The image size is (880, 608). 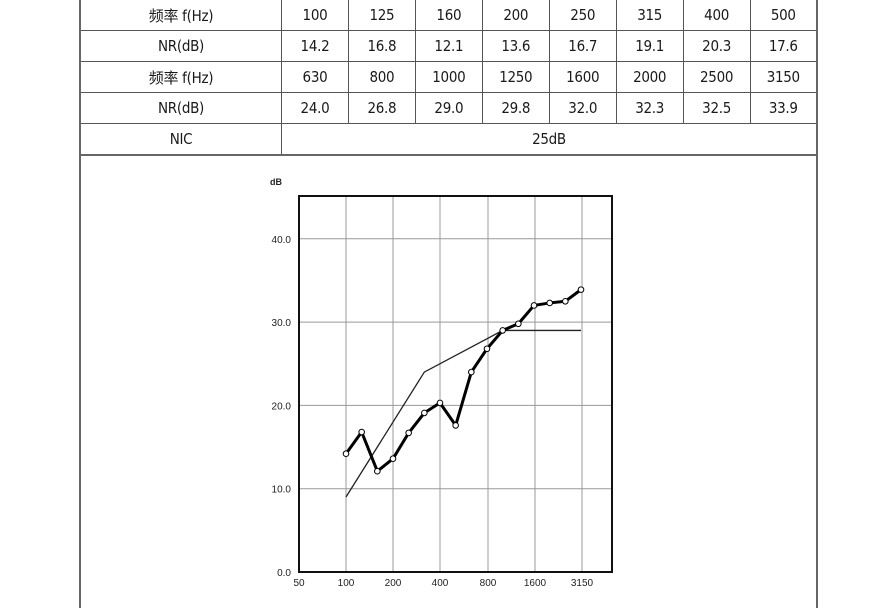 What do you see at coordinates (515, 77) in the screenshot?
I see `table-cell: 1250` at bounding box center [515, 77].